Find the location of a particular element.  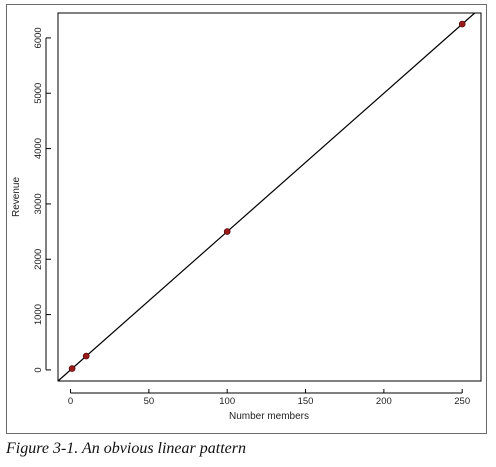

x-tick-label: 150 is located at coordinates (306, 401).